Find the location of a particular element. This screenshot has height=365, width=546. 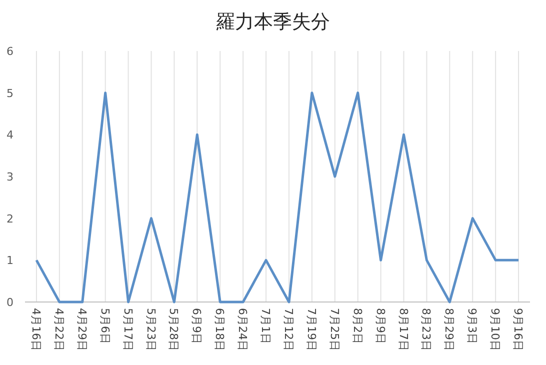

x-tick-label: 9月16日 is located at coordinates (518, 329).